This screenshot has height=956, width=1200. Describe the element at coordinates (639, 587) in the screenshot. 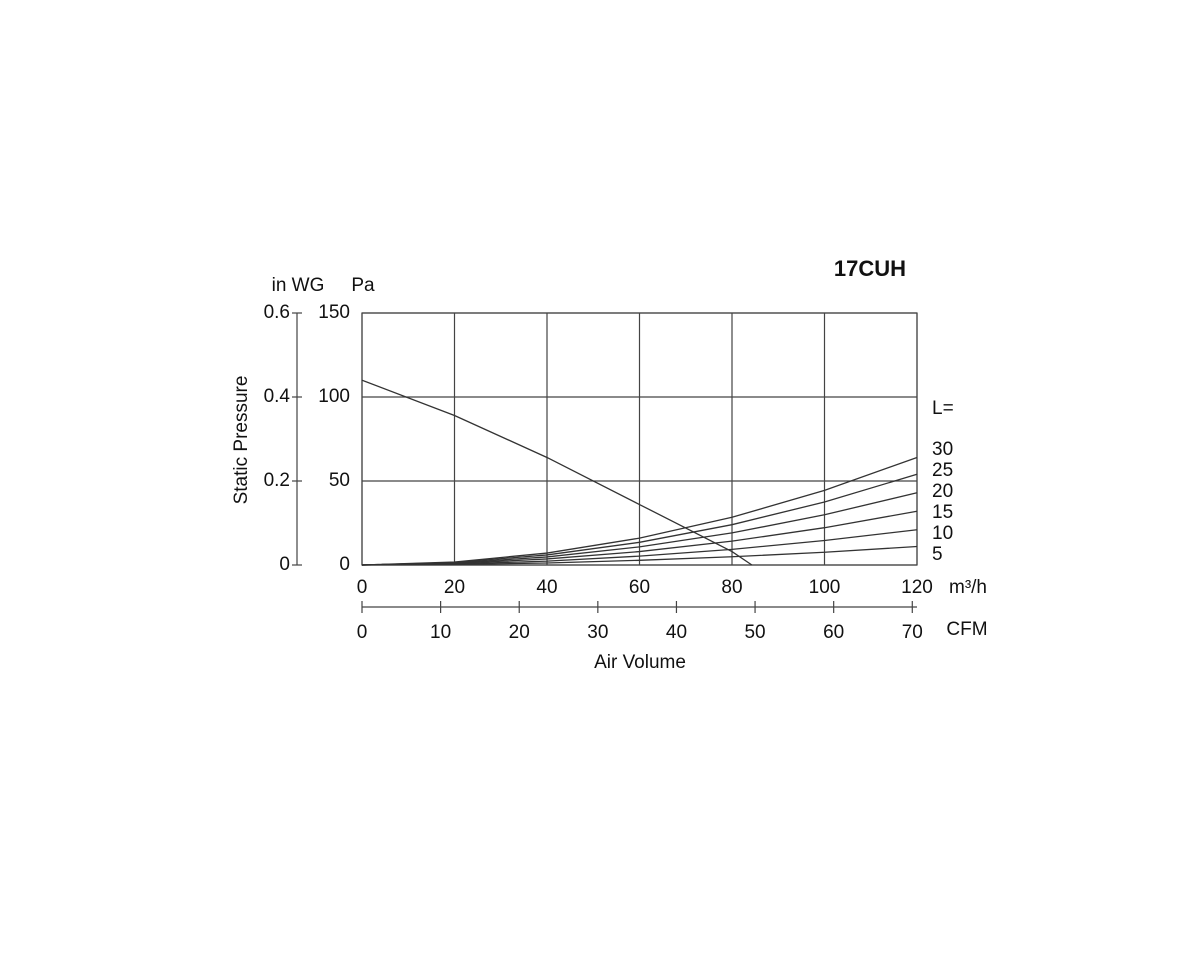

I see `x-tick-label: 60` at that location.